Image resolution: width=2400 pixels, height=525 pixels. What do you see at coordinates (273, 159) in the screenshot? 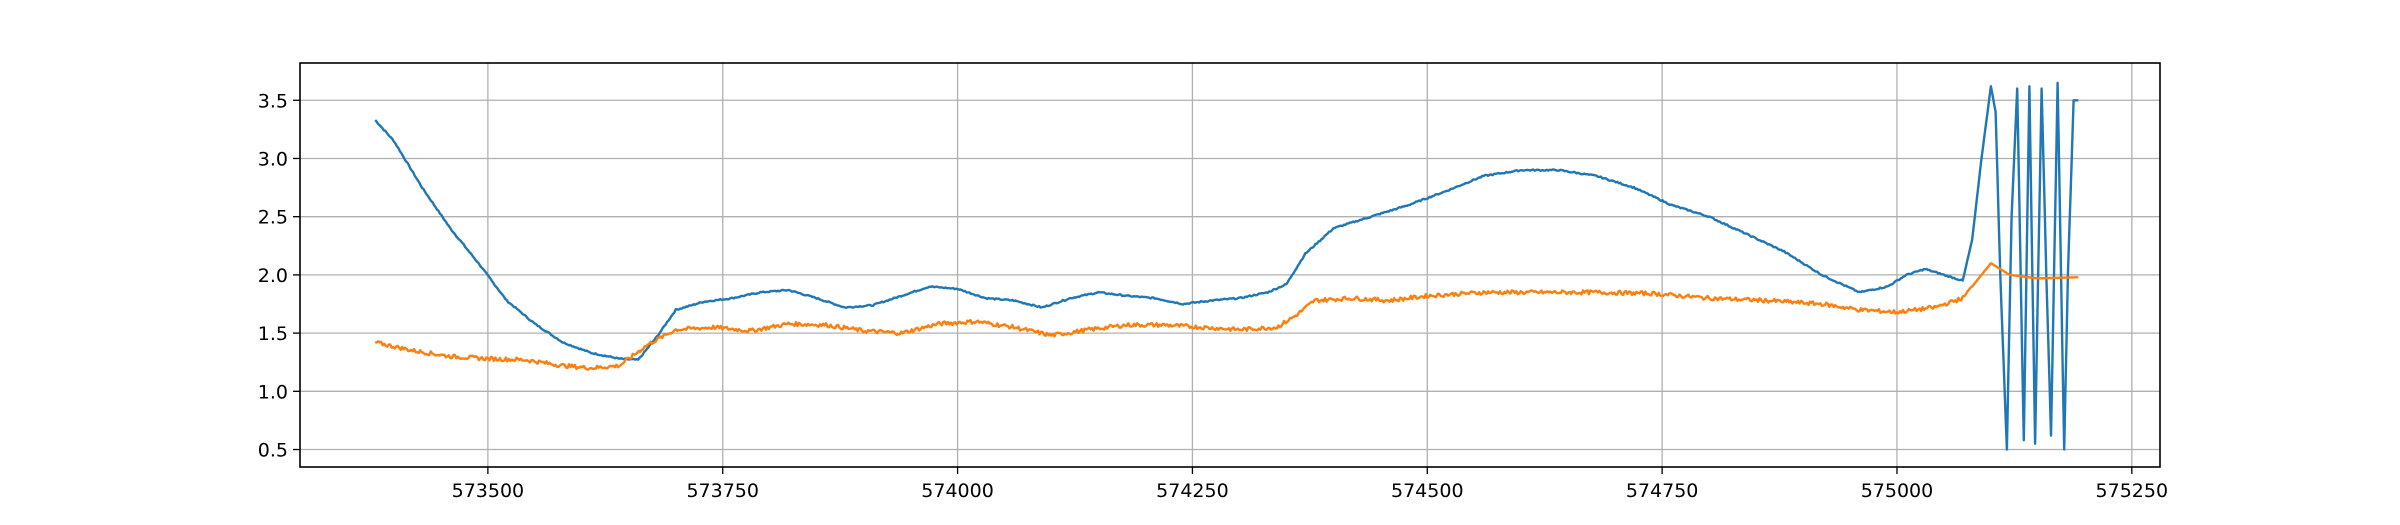
I see `y-tick-label: 3.0` at bounding box center [273, 159].